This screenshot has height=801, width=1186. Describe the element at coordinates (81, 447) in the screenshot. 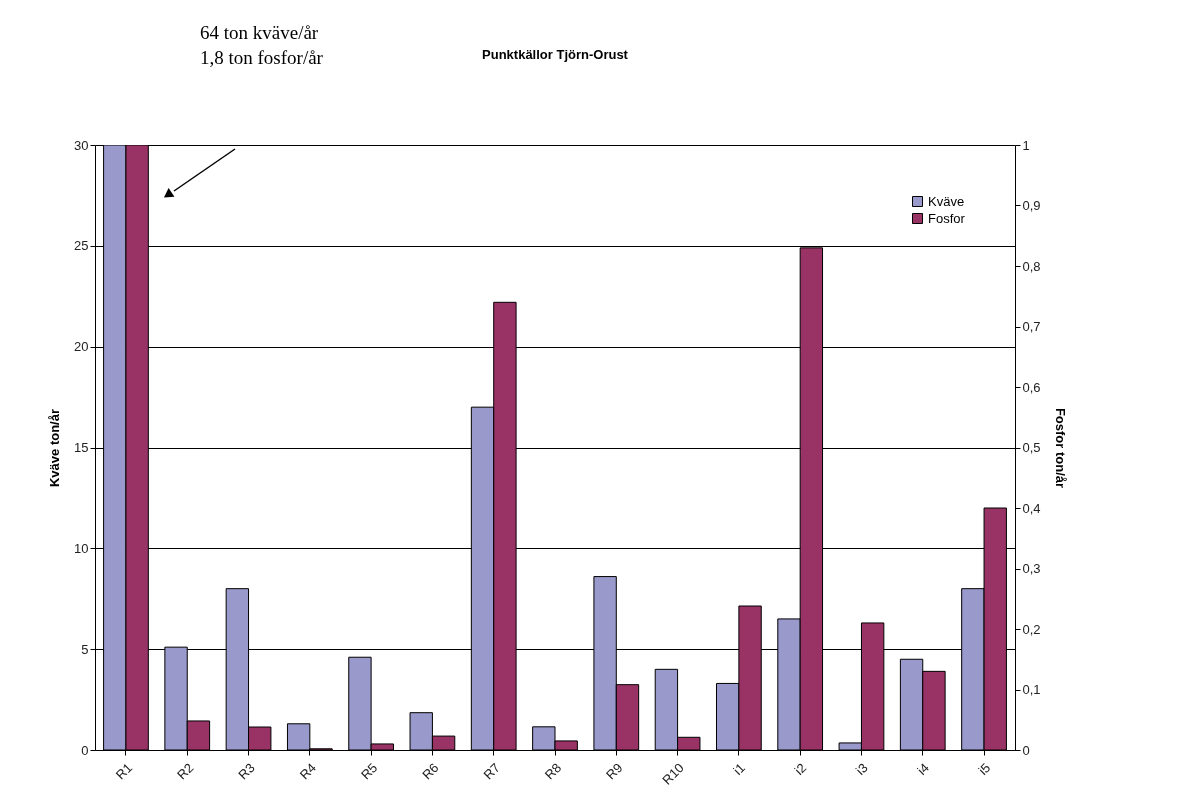

I see `y-tick-label: 15` at that location.